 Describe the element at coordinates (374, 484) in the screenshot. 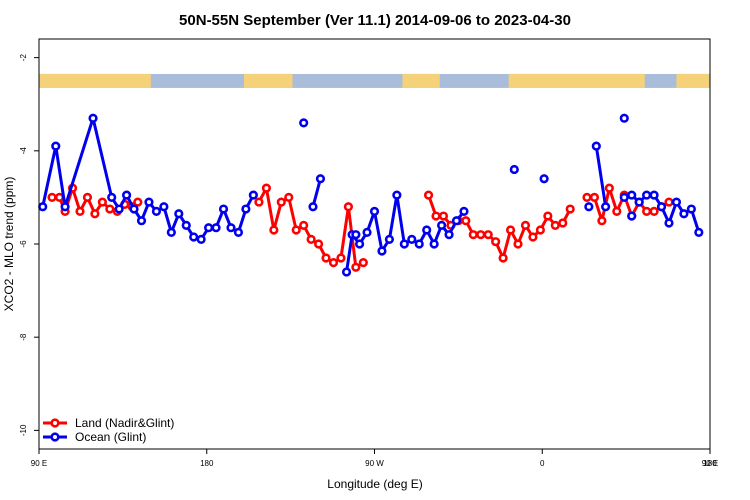

I see `x-axis-label: Longitude (deg E)` at that location.